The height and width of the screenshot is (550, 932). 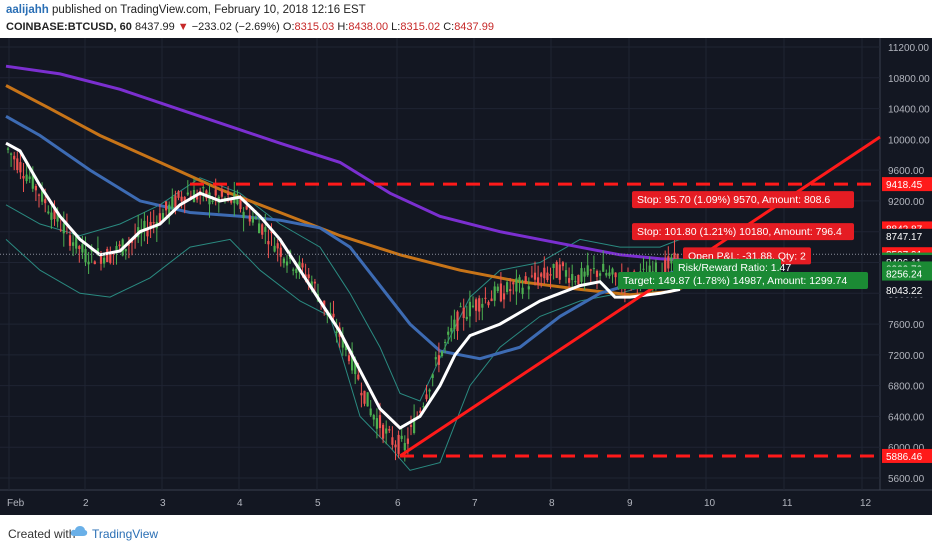 What do you see at coordinates (552, 503) in the screenshot?
I see `x-tick-label: 8` at bounding box center [552, 503].